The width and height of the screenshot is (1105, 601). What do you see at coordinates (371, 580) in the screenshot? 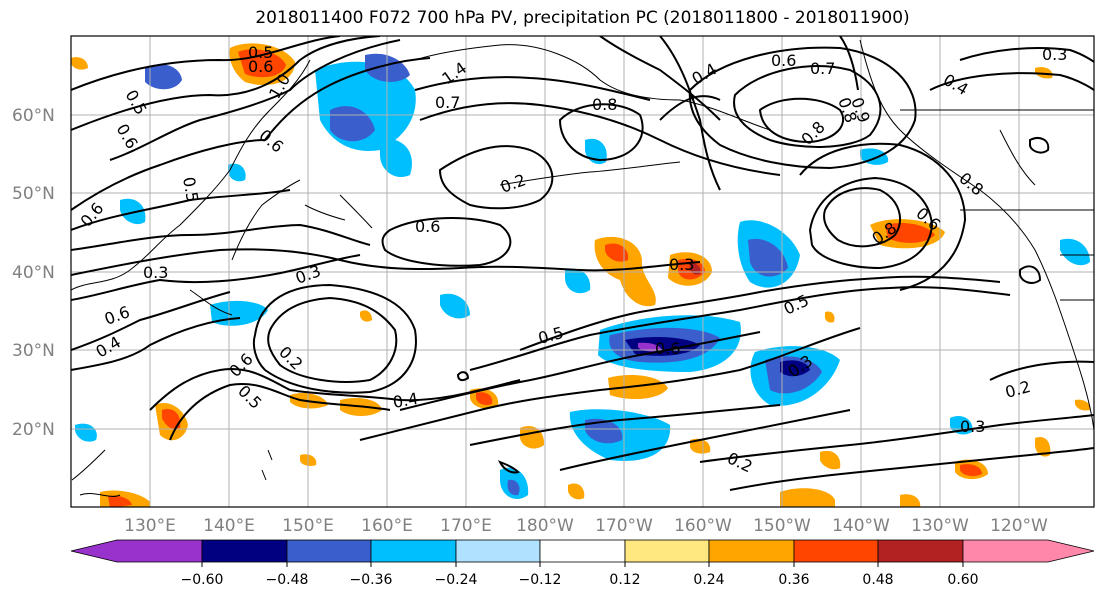
I see `colorbar-label: −0.36` at bounding box center [371, 580].